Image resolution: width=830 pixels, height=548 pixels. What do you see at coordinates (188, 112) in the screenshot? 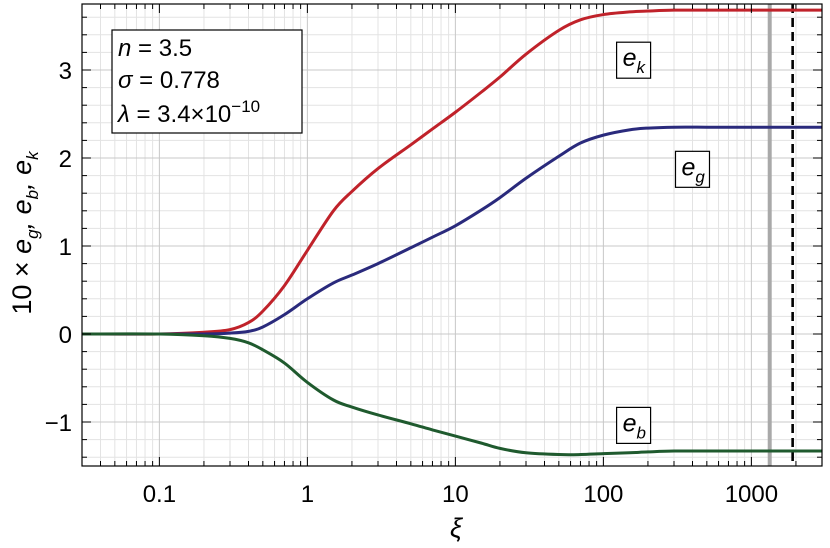
I see `parameter-lambda: λ = 3.4×10−10` at bounding box center [188, 112].